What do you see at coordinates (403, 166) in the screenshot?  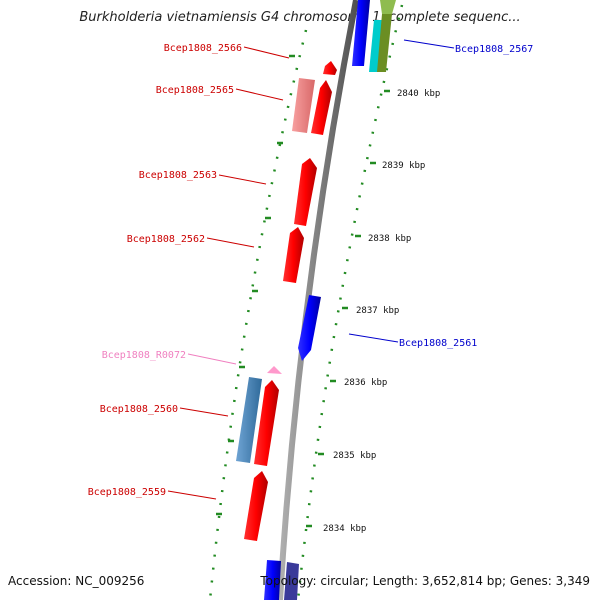 I see `scale-label: 2839 kbp` at bounding box center [403, 166].